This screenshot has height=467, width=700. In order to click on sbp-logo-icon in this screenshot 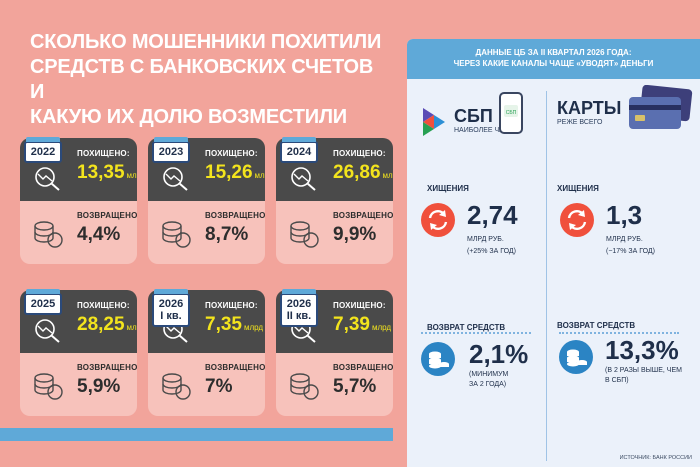, I will do `click(434, 122)`.